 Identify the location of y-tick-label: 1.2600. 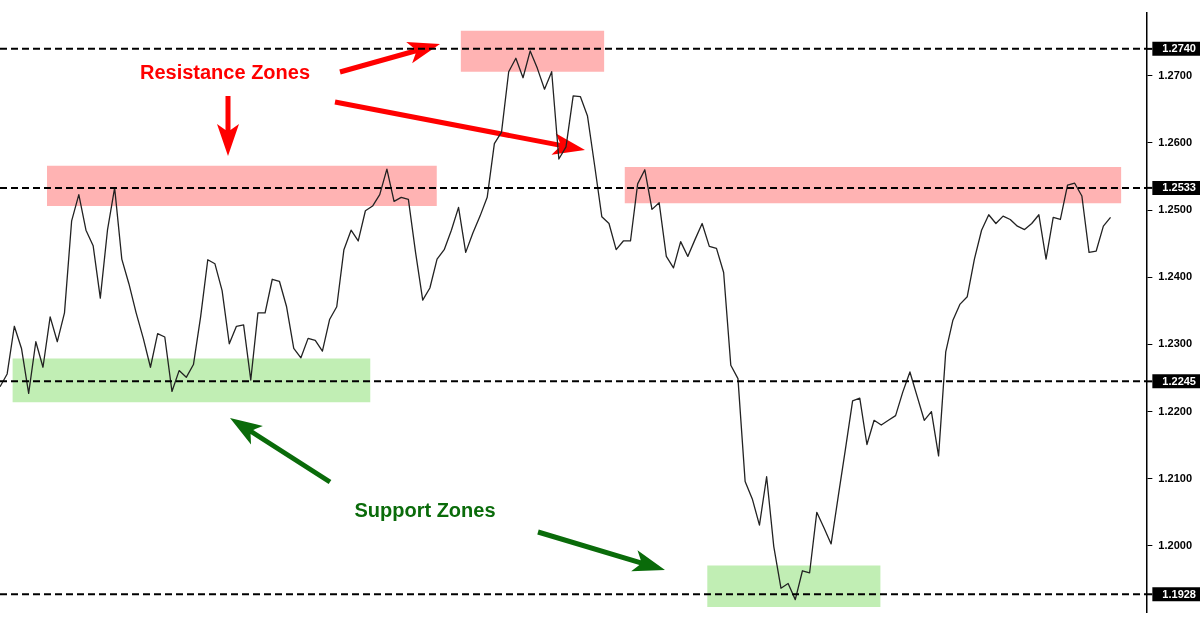
(1175, 141).